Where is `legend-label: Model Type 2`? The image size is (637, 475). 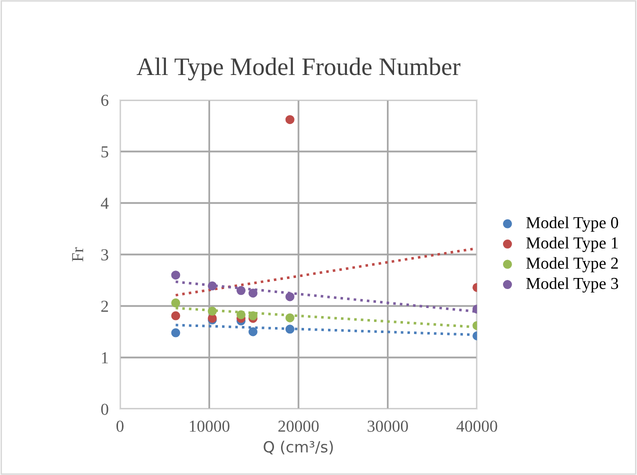 legend-label: Model Type 2 is located at coordinates (572, 264).